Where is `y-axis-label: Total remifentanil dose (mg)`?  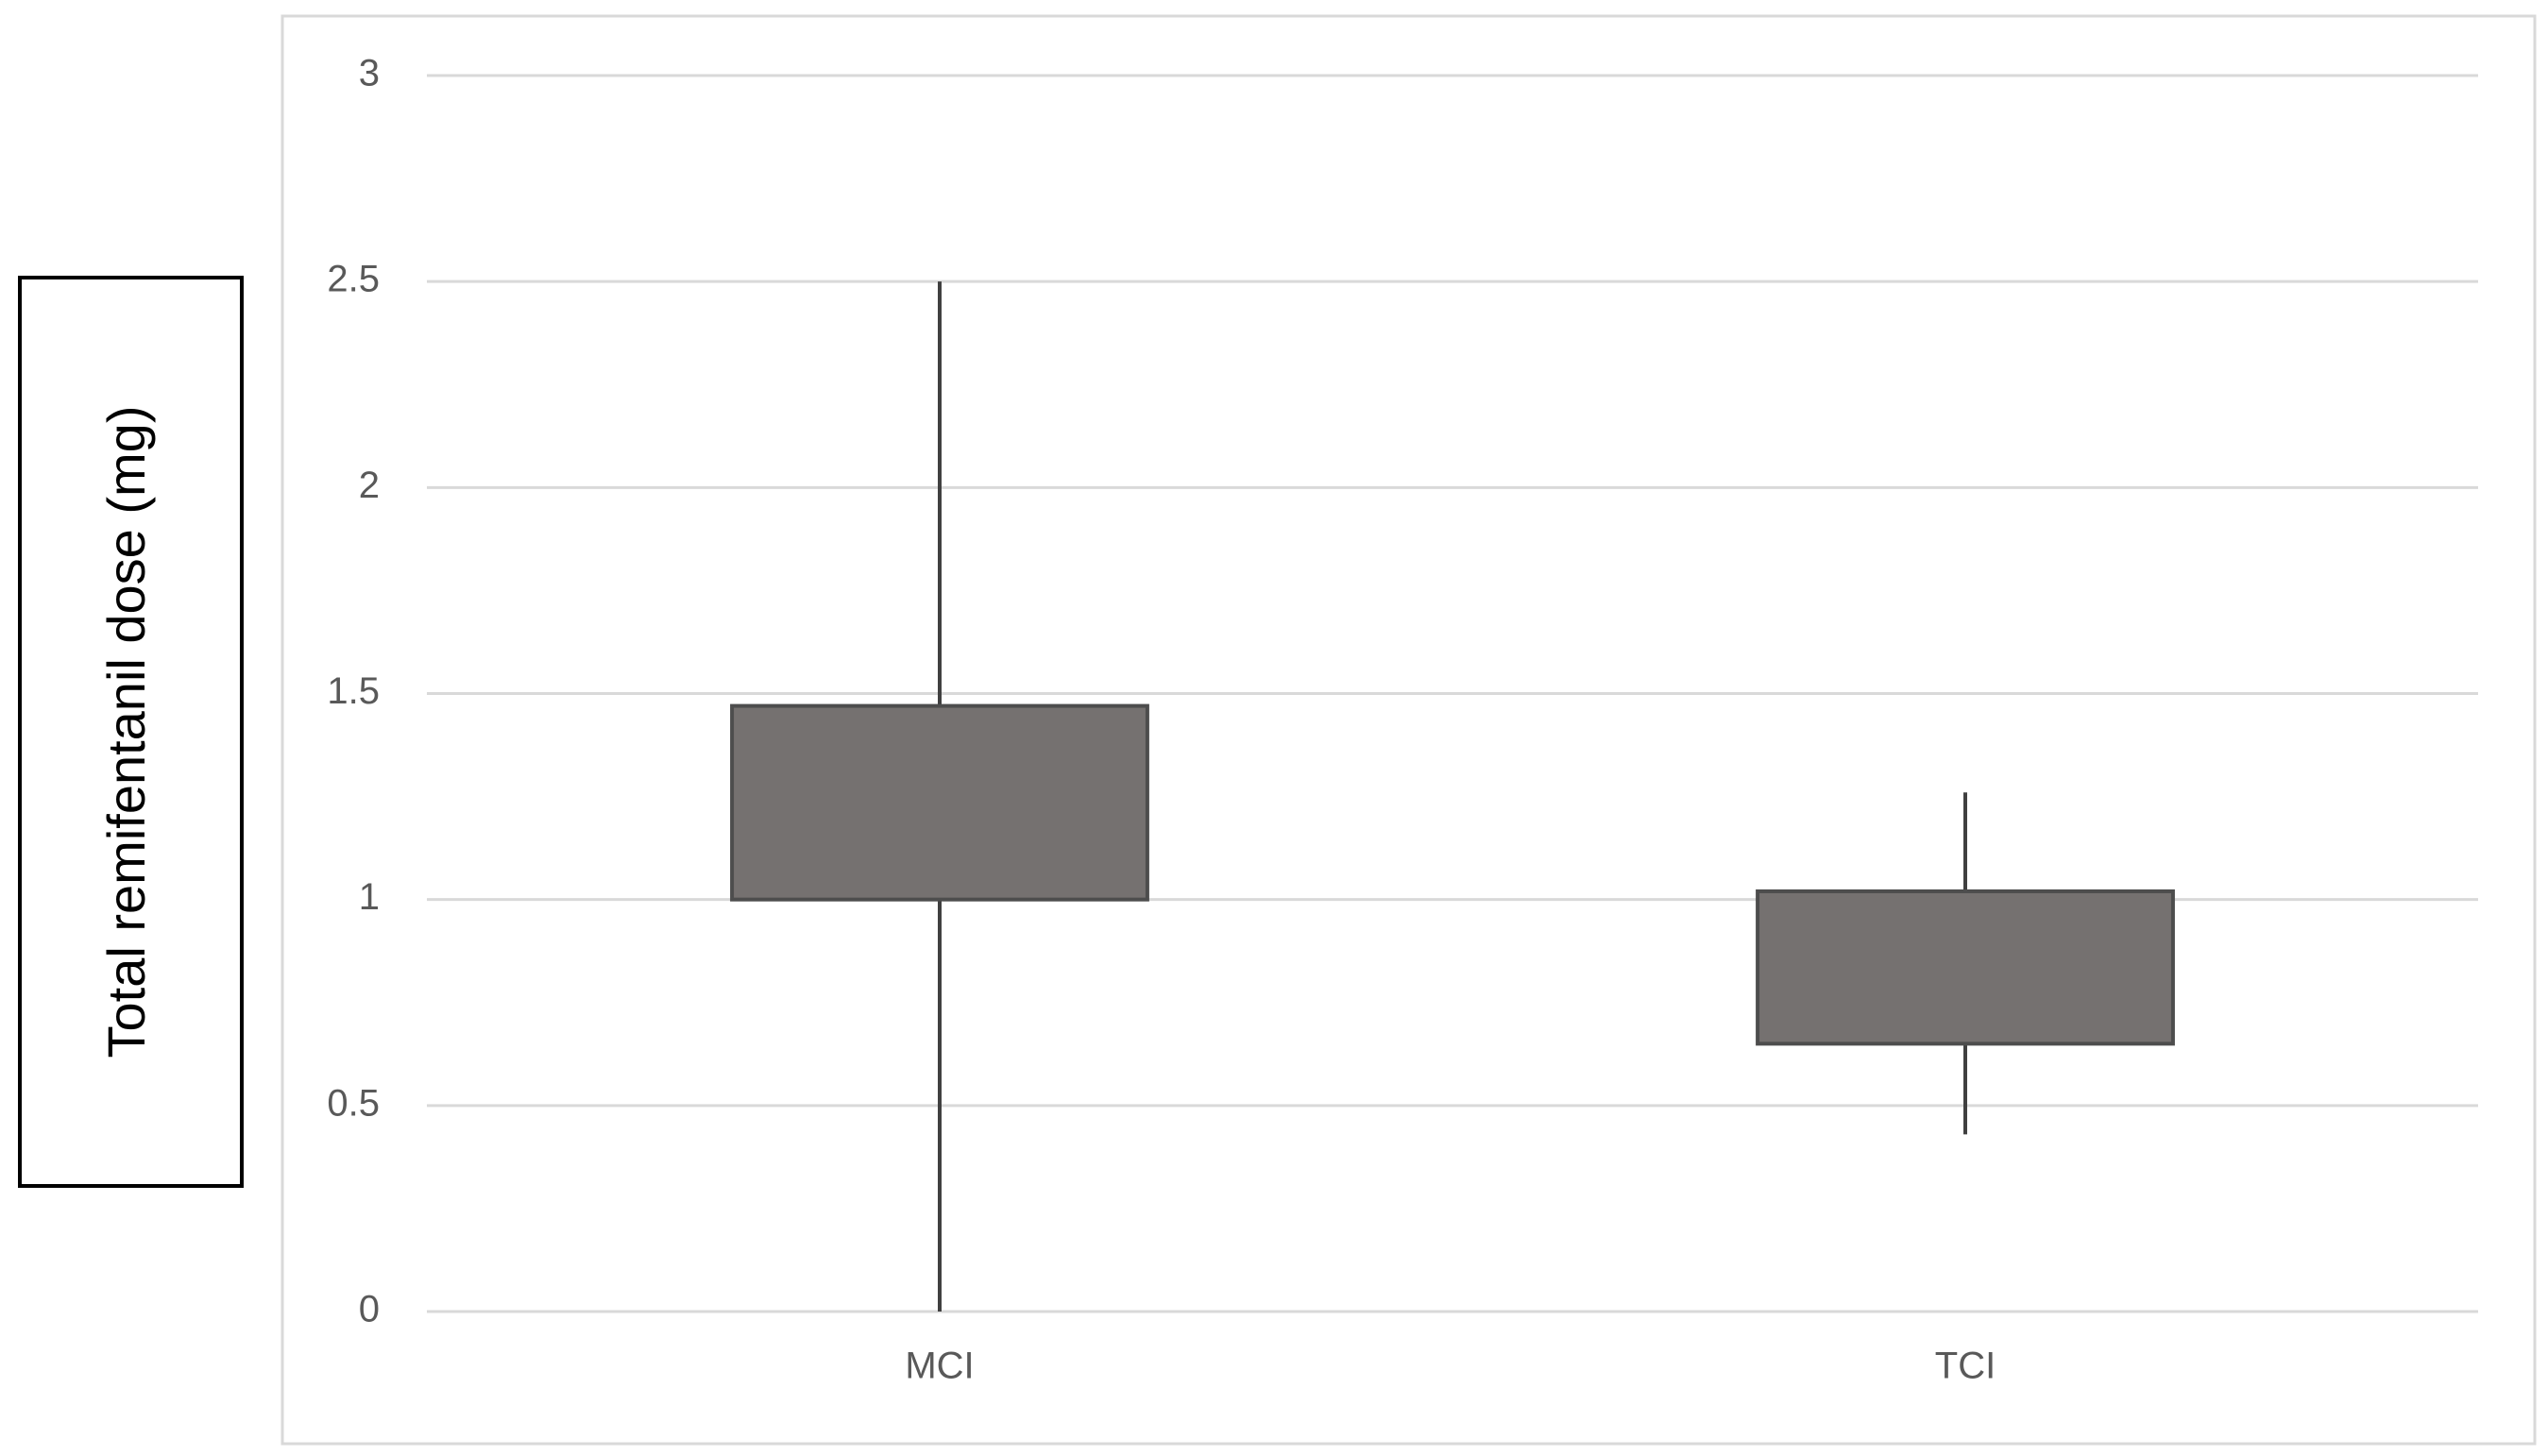 y-axis-label: Total remifentanil dose (mg) is located at coordinates (126, 732).